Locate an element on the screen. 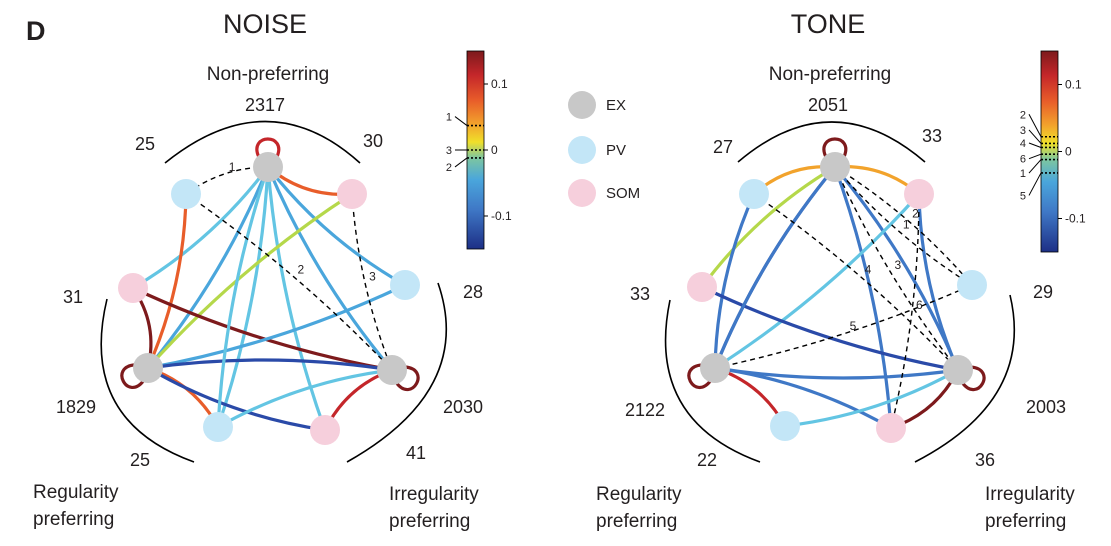 This screenshot has width=1111, height=546. legend-som-swatch is located at coordinates (582, 193).